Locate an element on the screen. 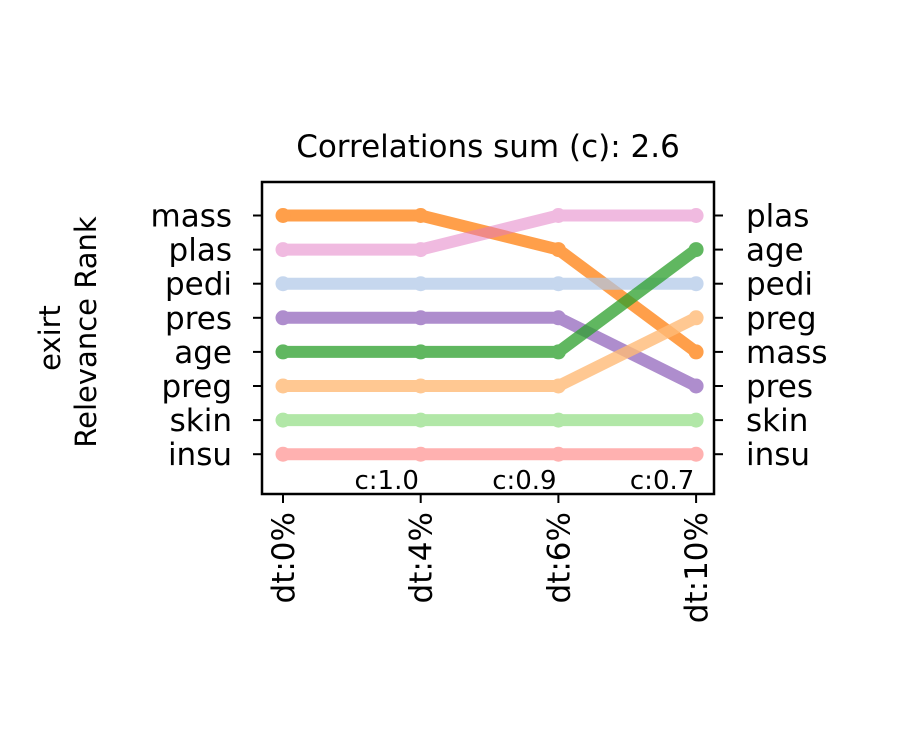 The width and height of the screenshot is (900, 750). right-tick-label: skin is located at coordinates (777, 421).